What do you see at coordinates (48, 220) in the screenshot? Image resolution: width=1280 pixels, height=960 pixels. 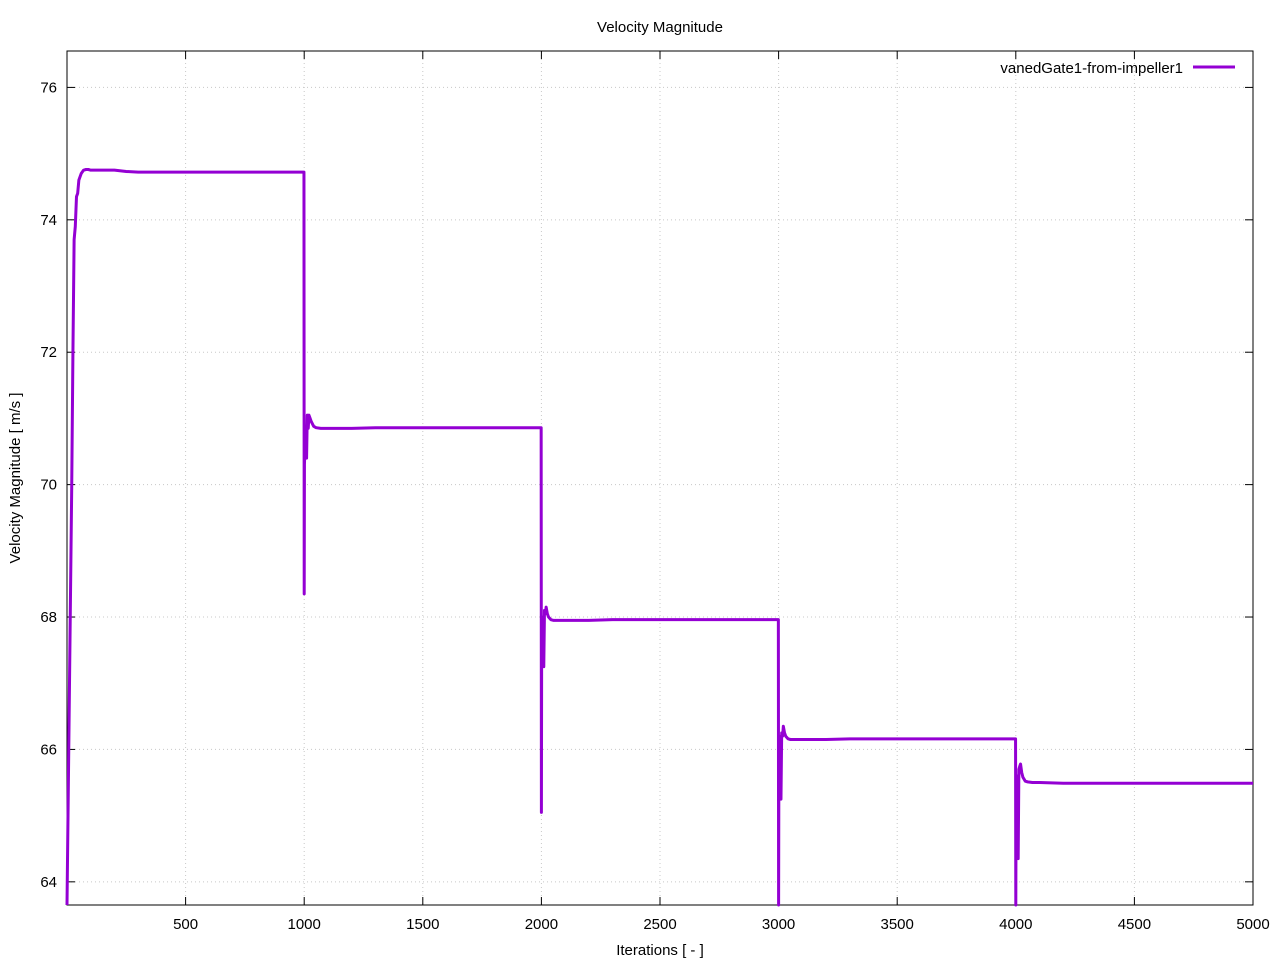 I see `y-tick-label: 74` at bounding box center [48, 220].